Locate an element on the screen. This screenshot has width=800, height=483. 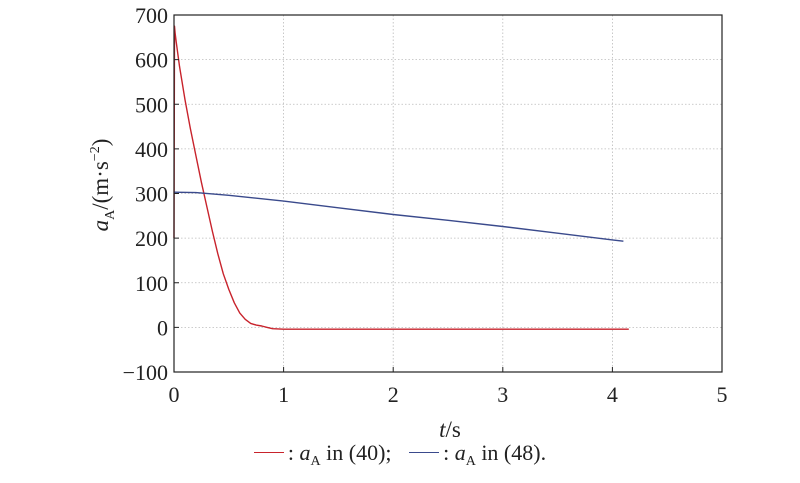
x-axis-label: t/s is located at coordinates (450, 428).